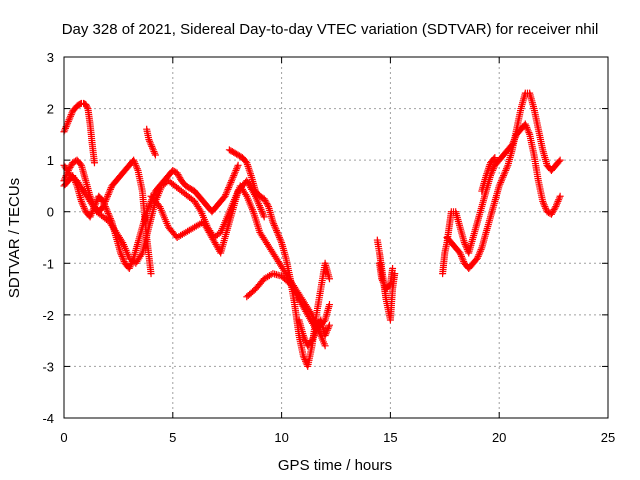 The image size is (640, 480). I want to click on y-tick-label: 3, so click(50, 57).